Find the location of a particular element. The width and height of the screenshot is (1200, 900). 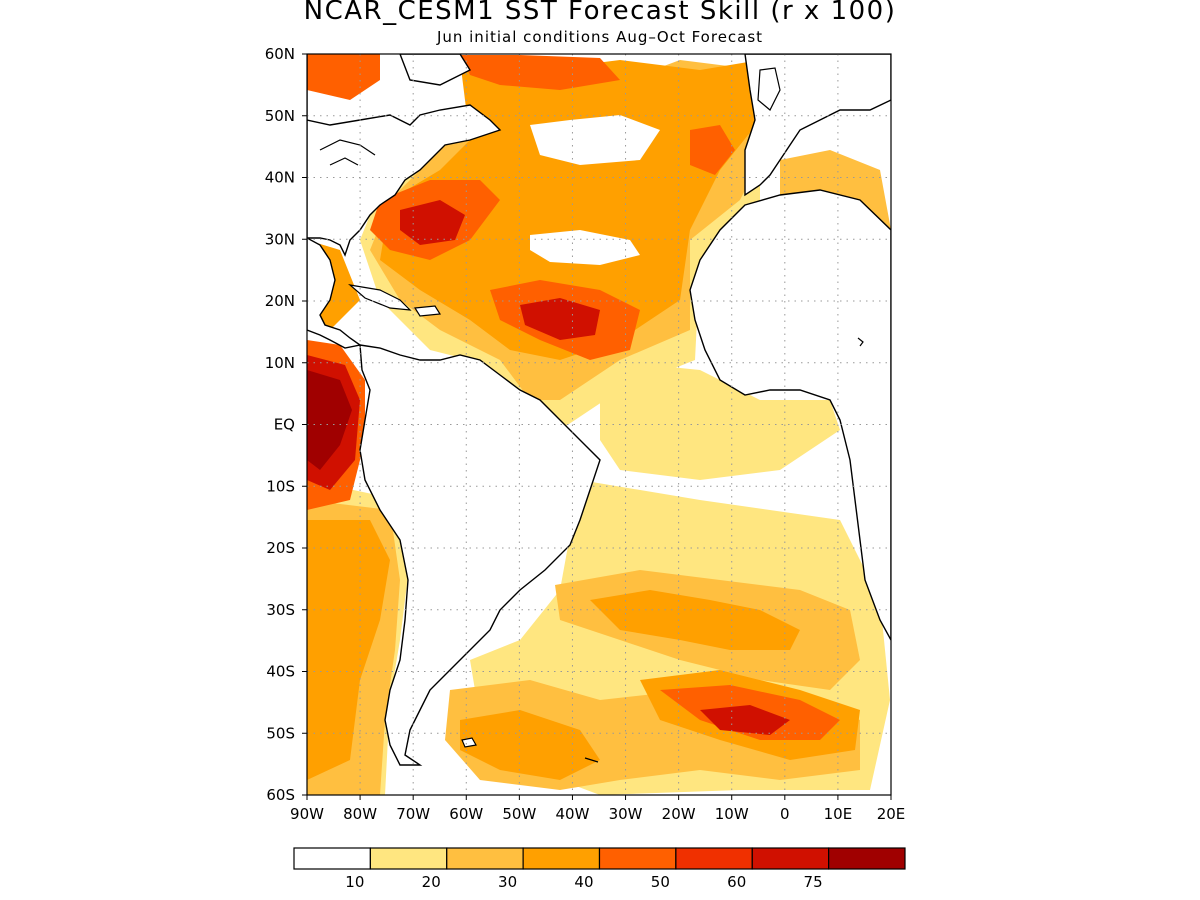

lat-tick-label: 10S is located at coordinates (280, 486).